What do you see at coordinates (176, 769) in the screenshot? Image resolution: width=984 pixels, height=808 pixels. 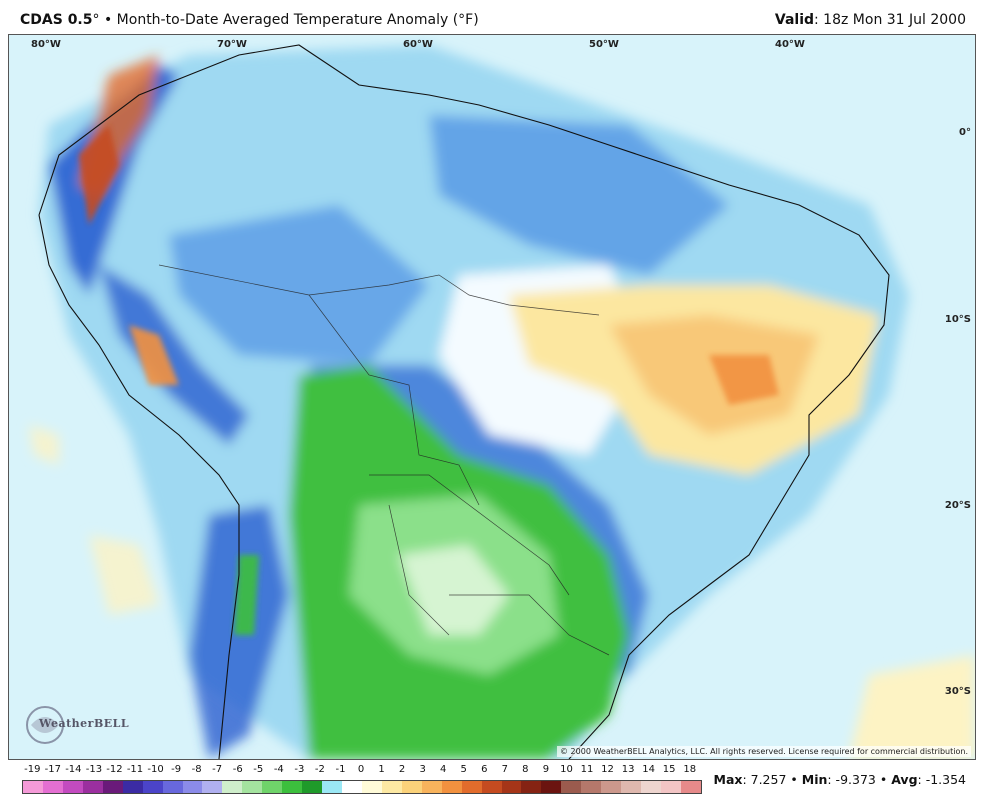 I see `legend-tick-label: -9` at bounding box center [176, 769].